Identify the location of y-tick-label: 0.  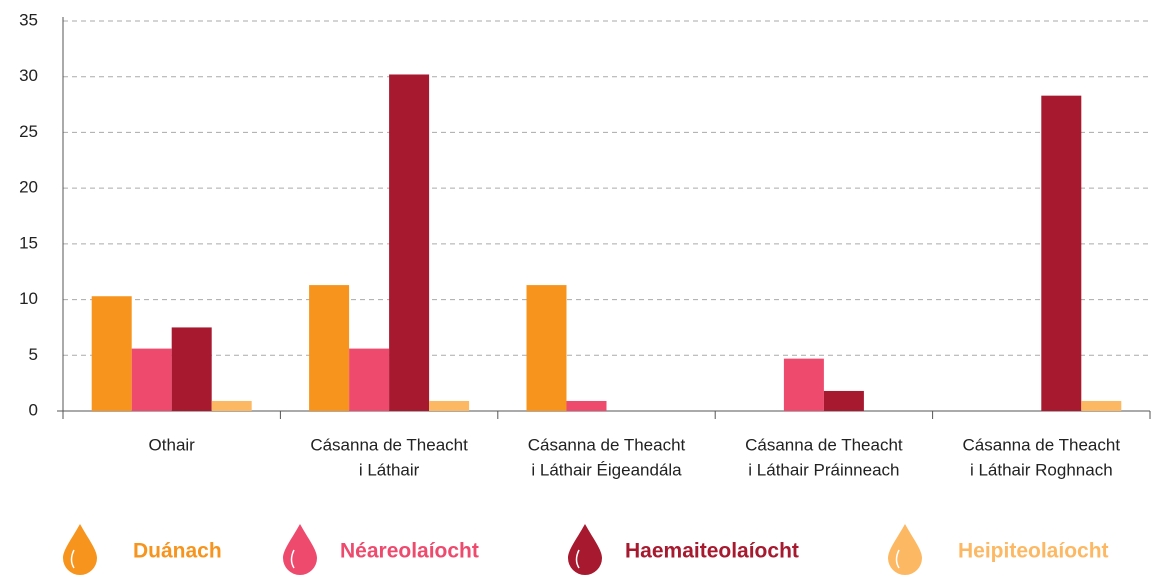
(33, 409).